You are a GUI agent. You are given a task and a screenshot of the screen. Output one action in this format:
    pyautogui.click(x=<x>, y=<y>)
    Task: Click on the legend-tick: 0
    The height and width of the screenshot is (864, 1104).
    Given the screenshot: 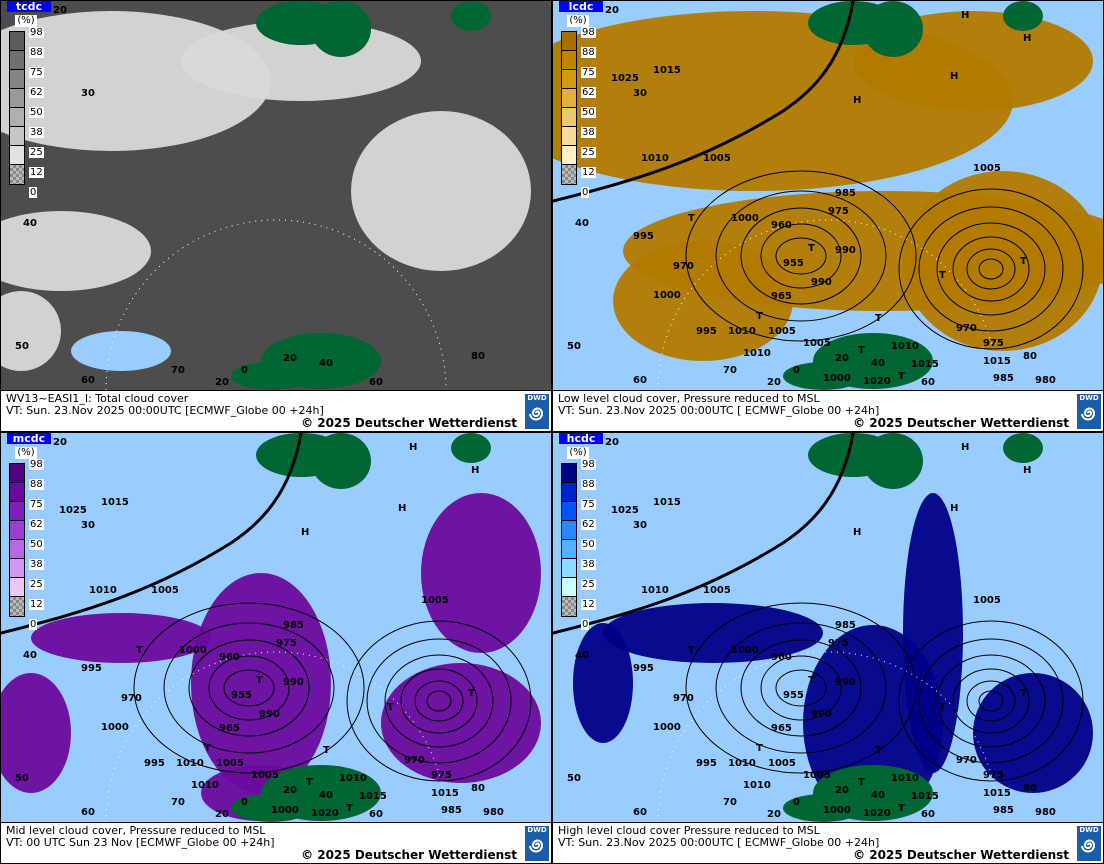 What is the action you would take?
    pyautogui.click(x=33, y=192)
    